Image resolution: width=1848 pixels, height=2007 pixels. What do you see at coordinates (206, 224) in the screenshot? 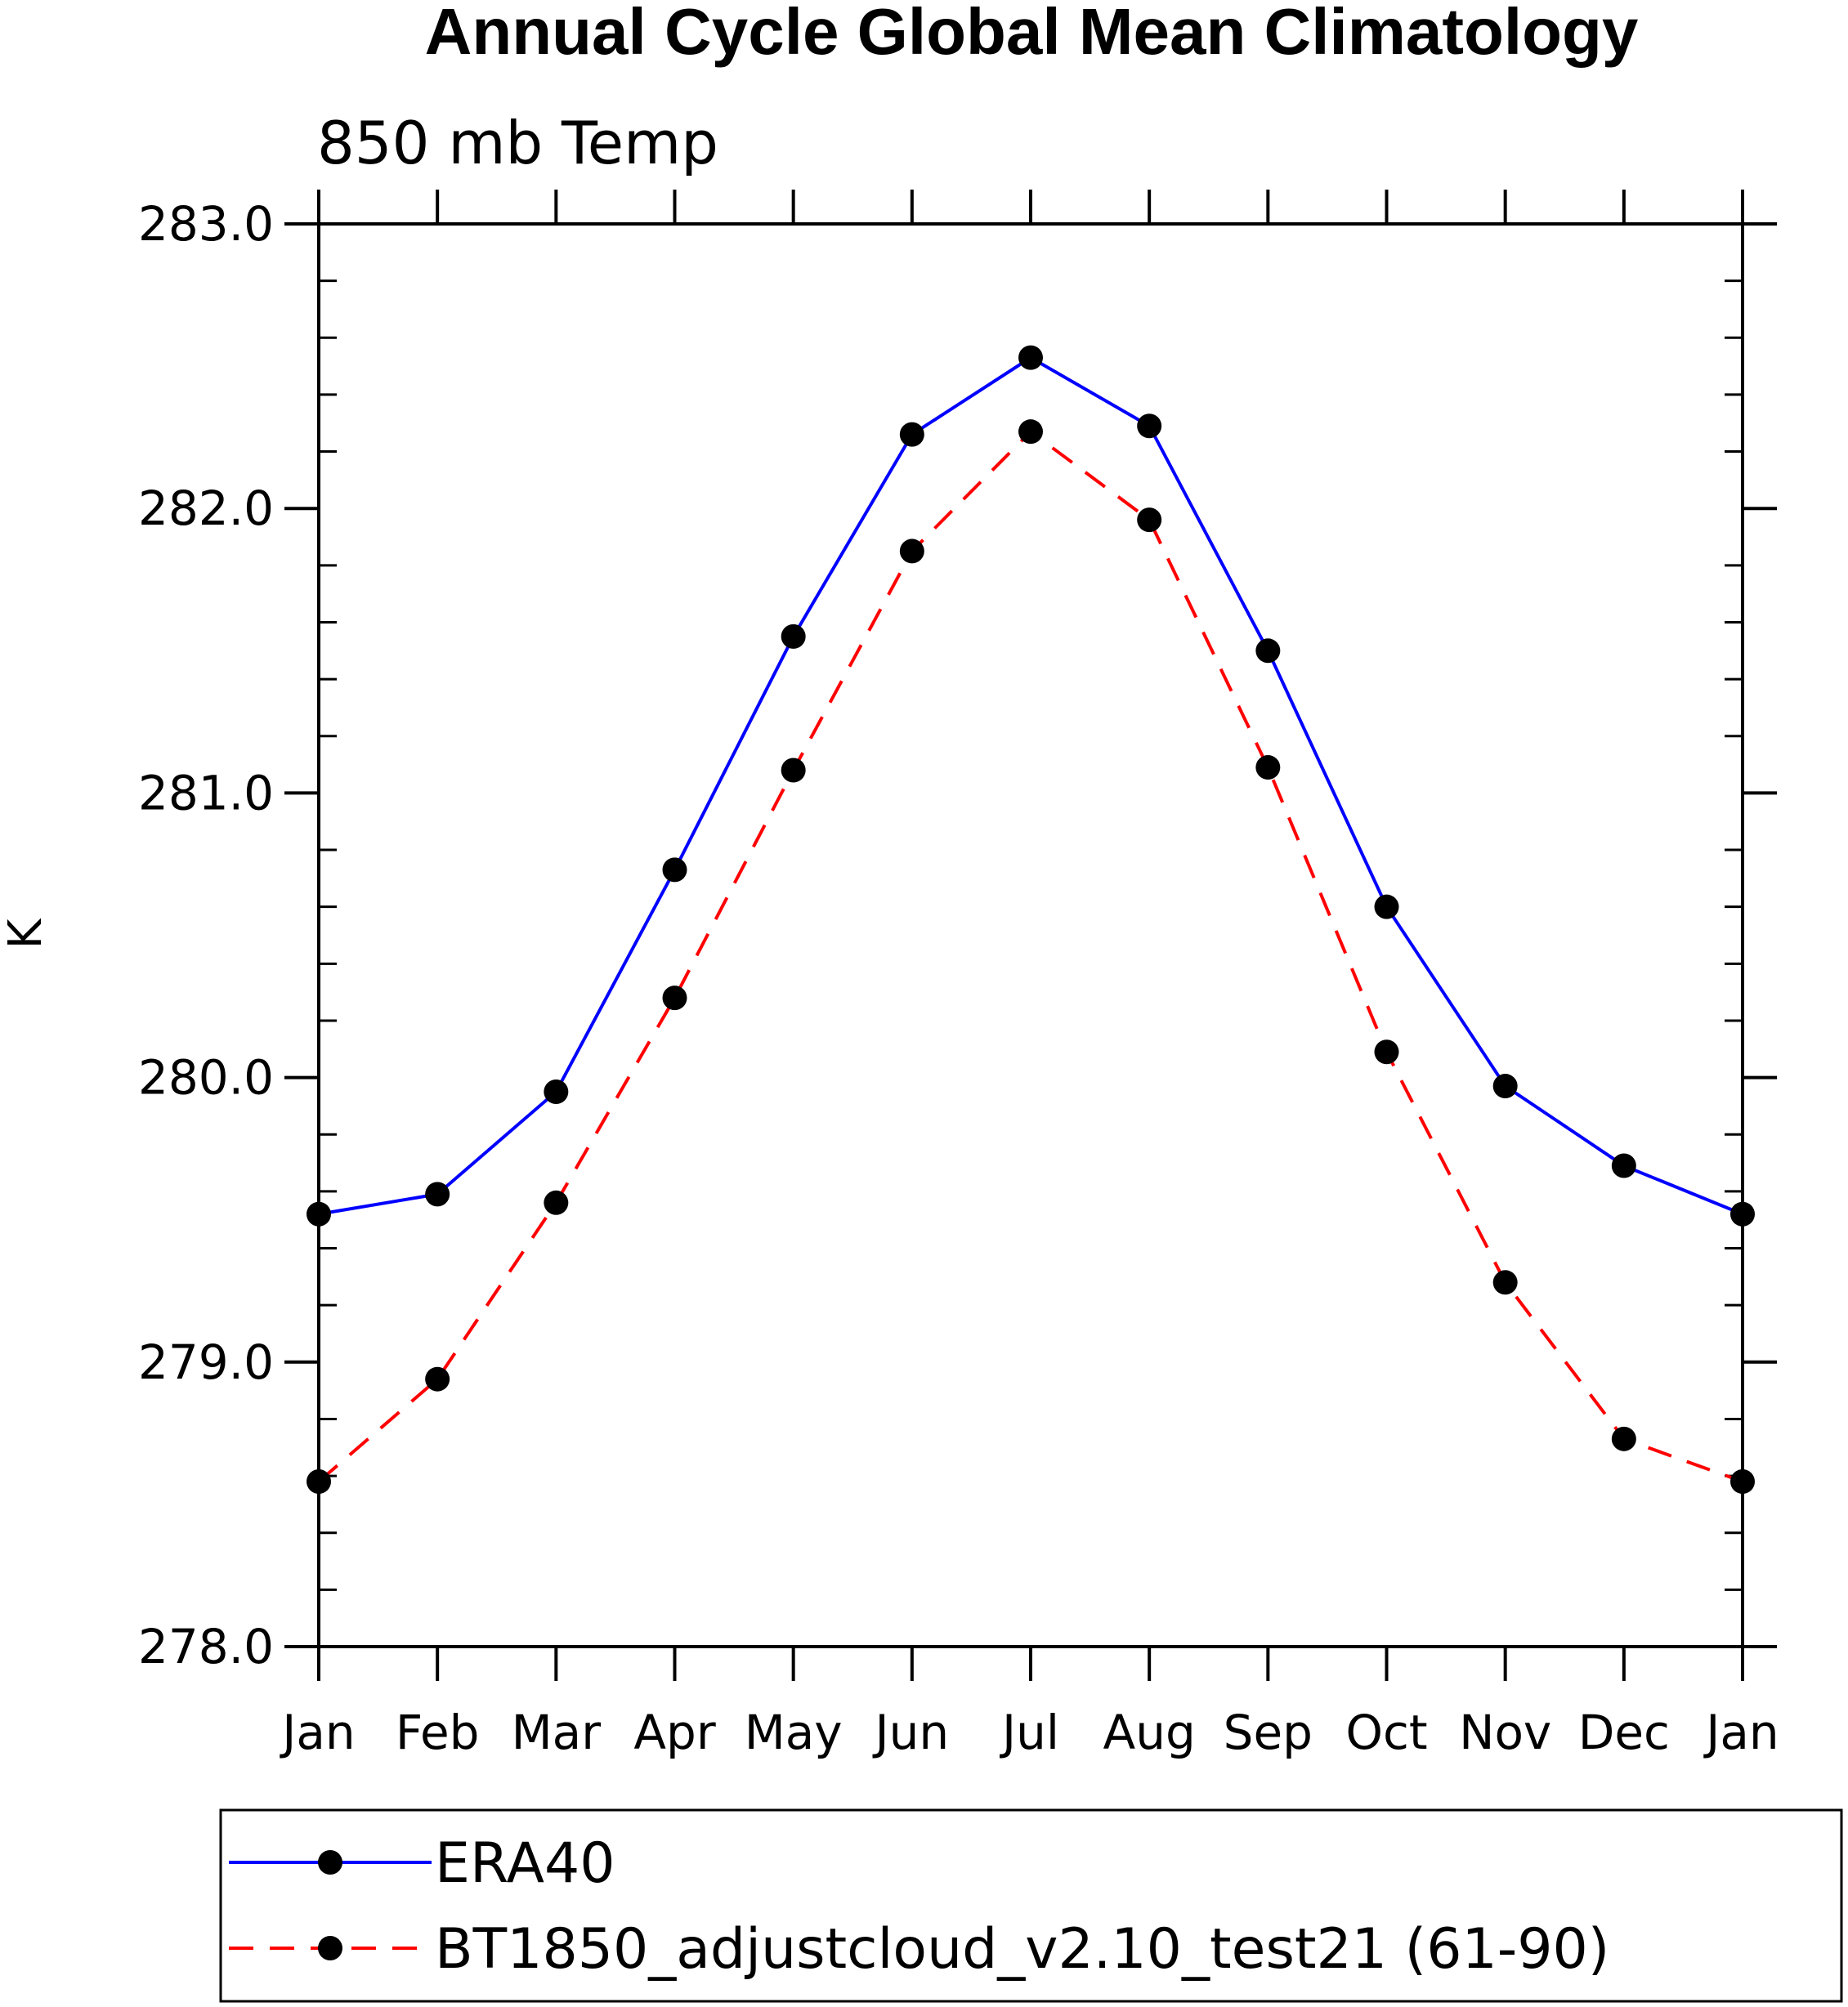
I see `y-tick-label: 283.0` at bounding box center [206, 224].